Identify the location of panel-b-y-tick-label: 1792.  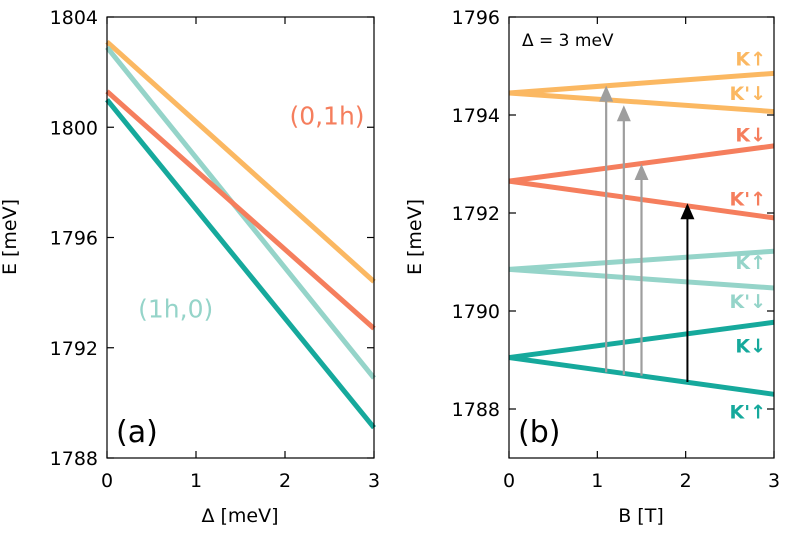
(476, 214).